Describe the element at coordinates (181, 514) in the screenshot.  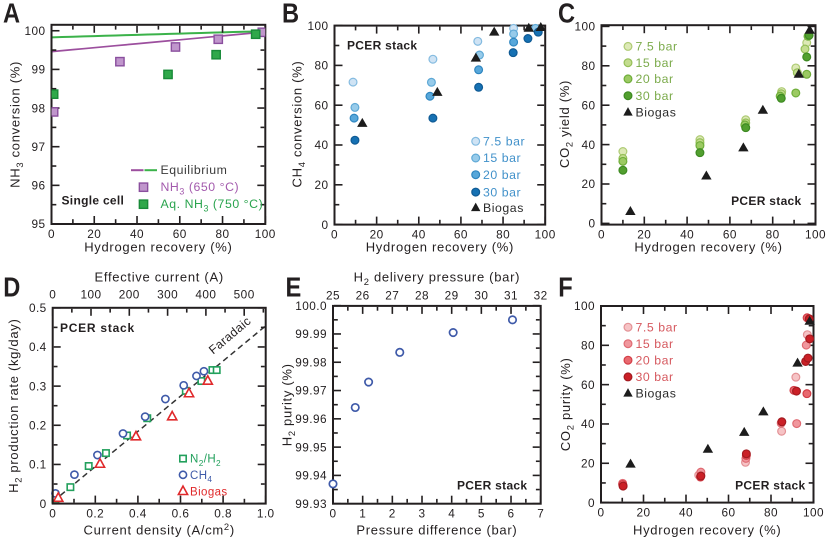
I see `svg-text: 0.6` at that location.